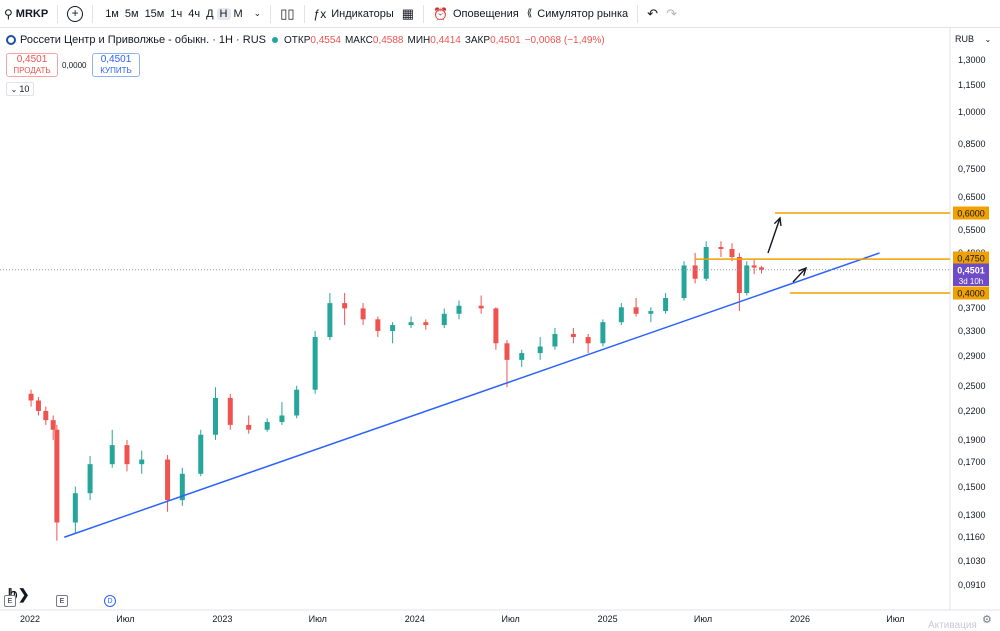 This screenshot has height=631, width=1000. Describe the element at coordinates (988, 39) in the screenshot. I see `chevron-down-icon: ⌄` at that location.